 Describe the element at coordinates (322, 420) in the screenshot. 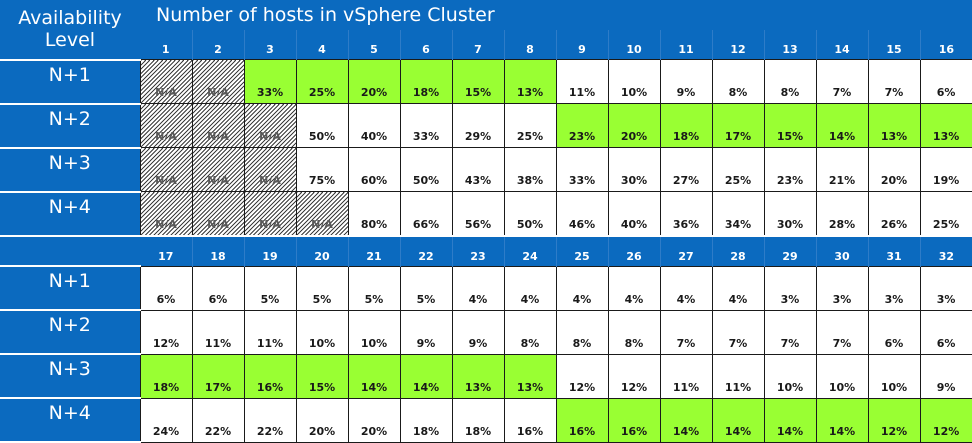

I see `capacity-cell: 20%` at that location.